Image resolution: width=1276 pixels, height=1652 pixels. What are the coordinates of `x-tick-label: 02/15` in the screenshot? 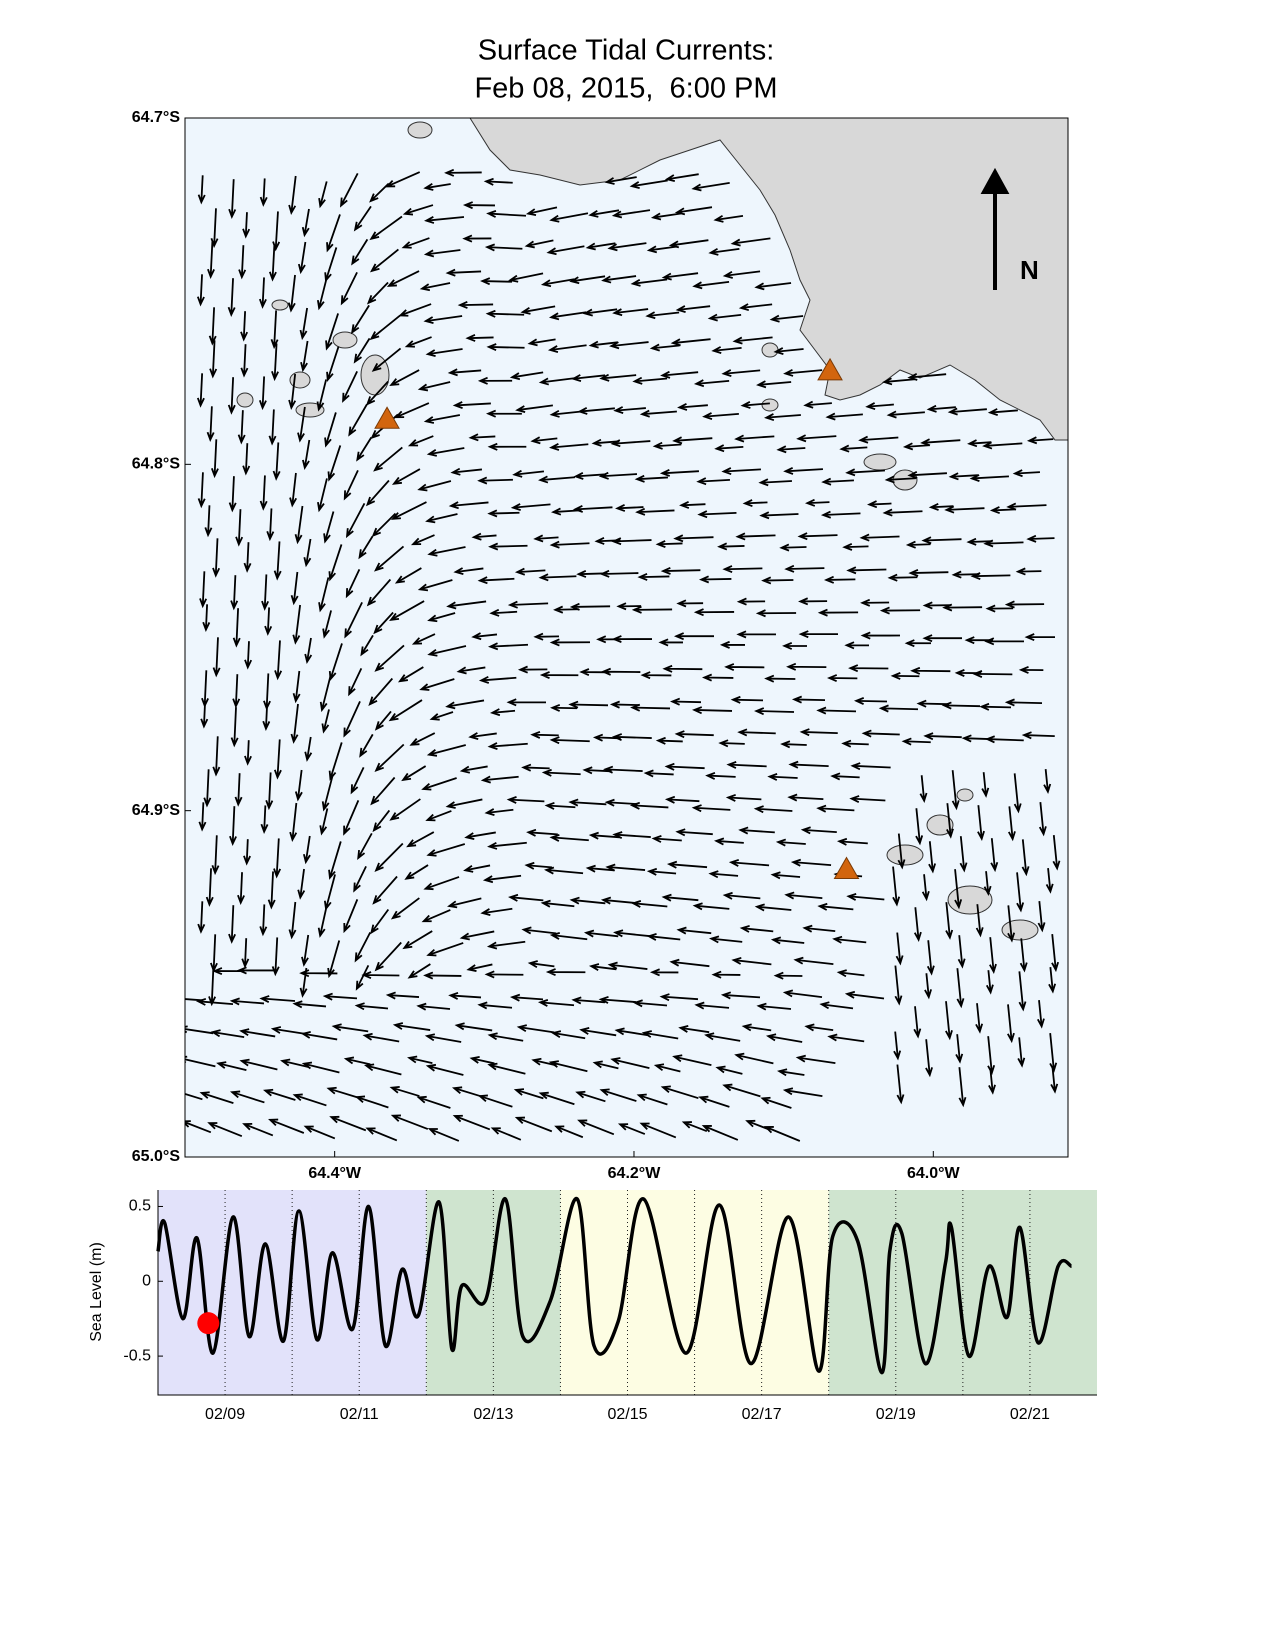 It's located at (627, 1414).